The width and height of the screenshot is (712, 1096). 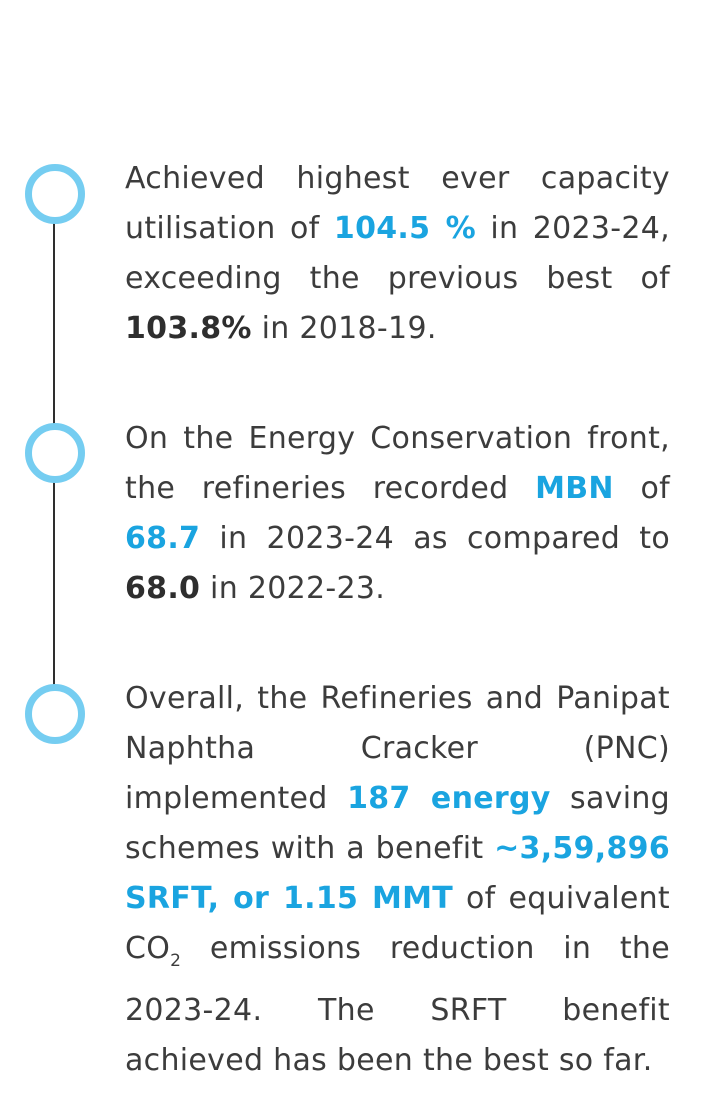 I want to click on timeline-node-2-icon, so click(x=55, y=453).